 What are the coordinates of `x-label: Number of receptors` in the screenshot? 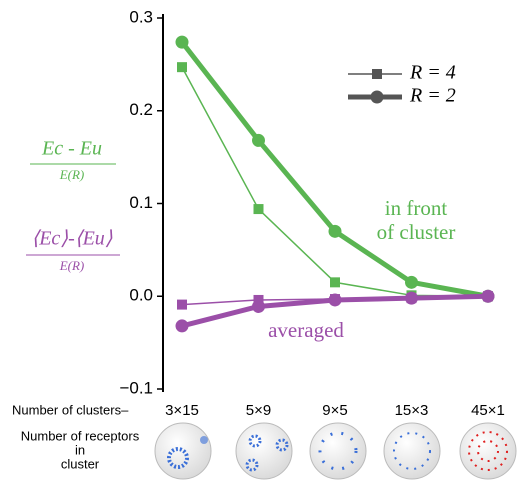 It's located at (80, 435).